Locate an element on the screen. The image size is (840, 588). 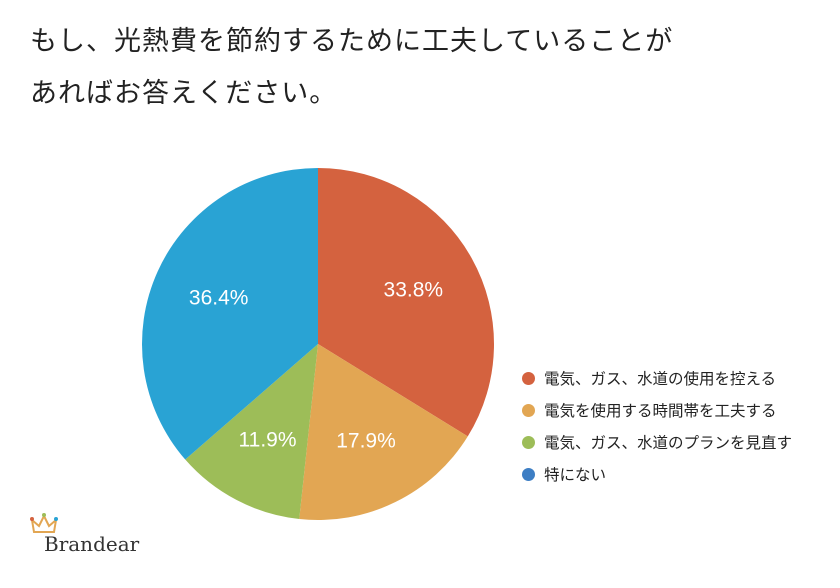
brand-logo: Brandear is located at coordinates (108, 537).